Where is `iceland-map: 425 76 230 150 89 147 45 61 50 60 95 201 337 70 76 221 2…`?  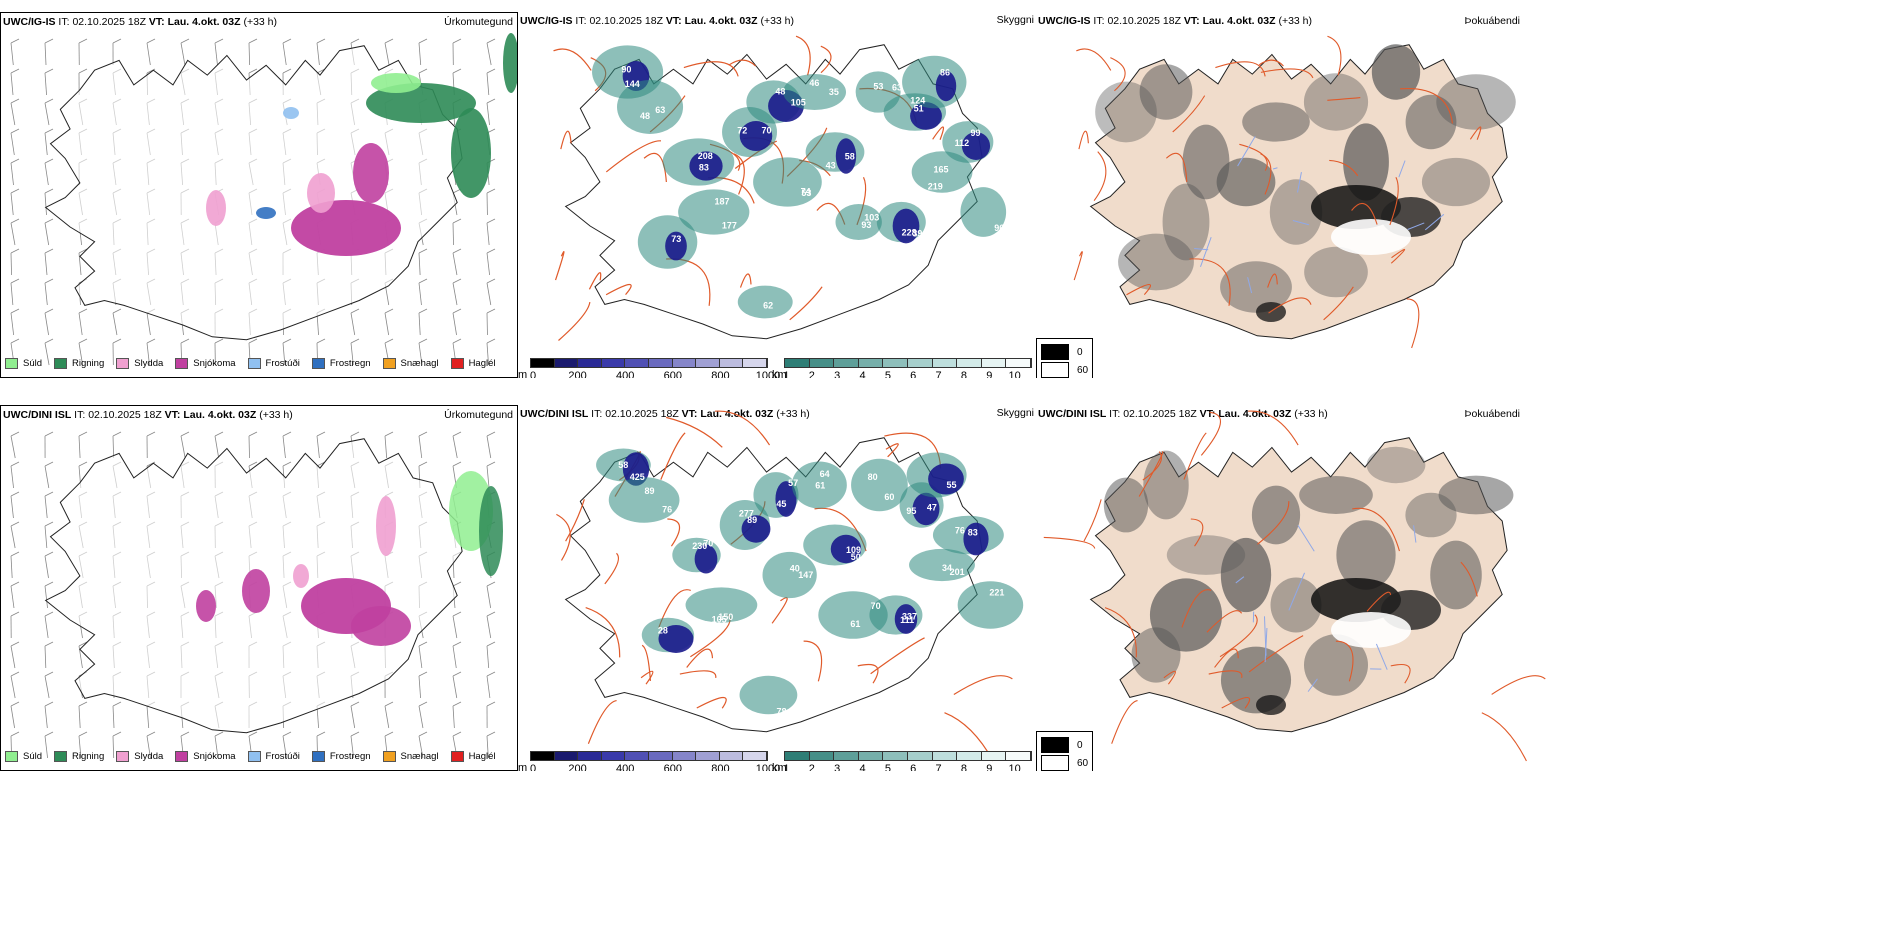 iceland-map: 425 76 230 150 89 147 45 61 50 60 95 201 337 70 76 221 2… is located at coordinates (790, 586).